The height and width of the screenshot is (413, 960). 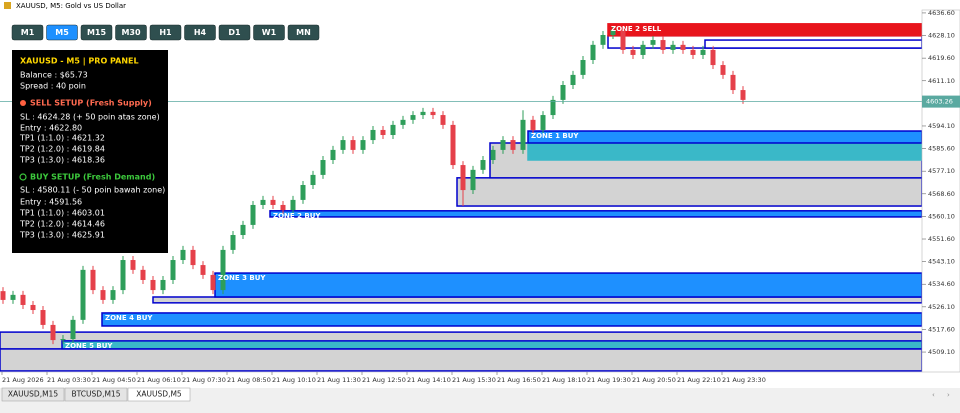 What do you see at coordinates (948, 395) in the screenshot?
I see `scroll-right: ›` at bounding box center [948, 395].